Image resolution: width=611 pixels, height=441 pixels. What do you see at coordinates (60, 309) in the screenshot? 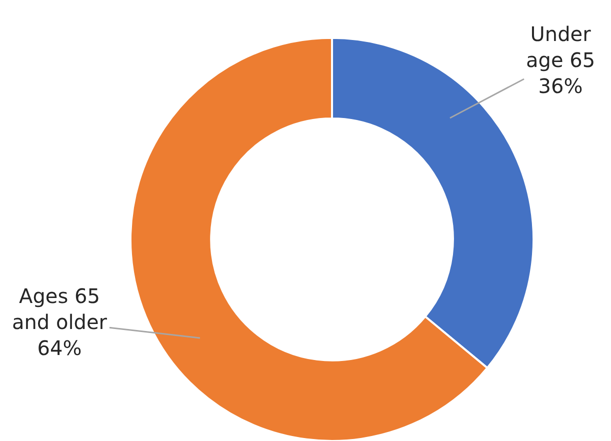
I see `slice-label: Ages 65 and older` at bounding box center [60, 309].